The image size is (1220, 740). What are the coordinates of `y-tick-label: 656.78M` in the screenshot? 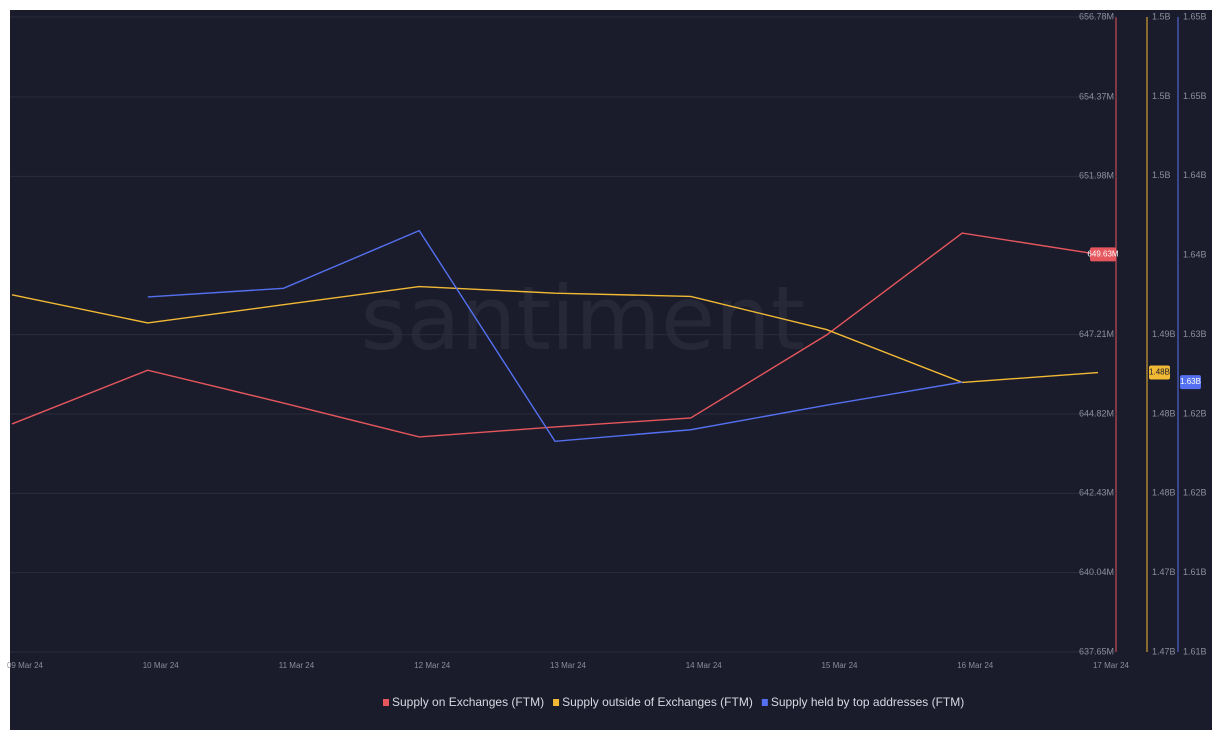 It's located at (1096, 16).